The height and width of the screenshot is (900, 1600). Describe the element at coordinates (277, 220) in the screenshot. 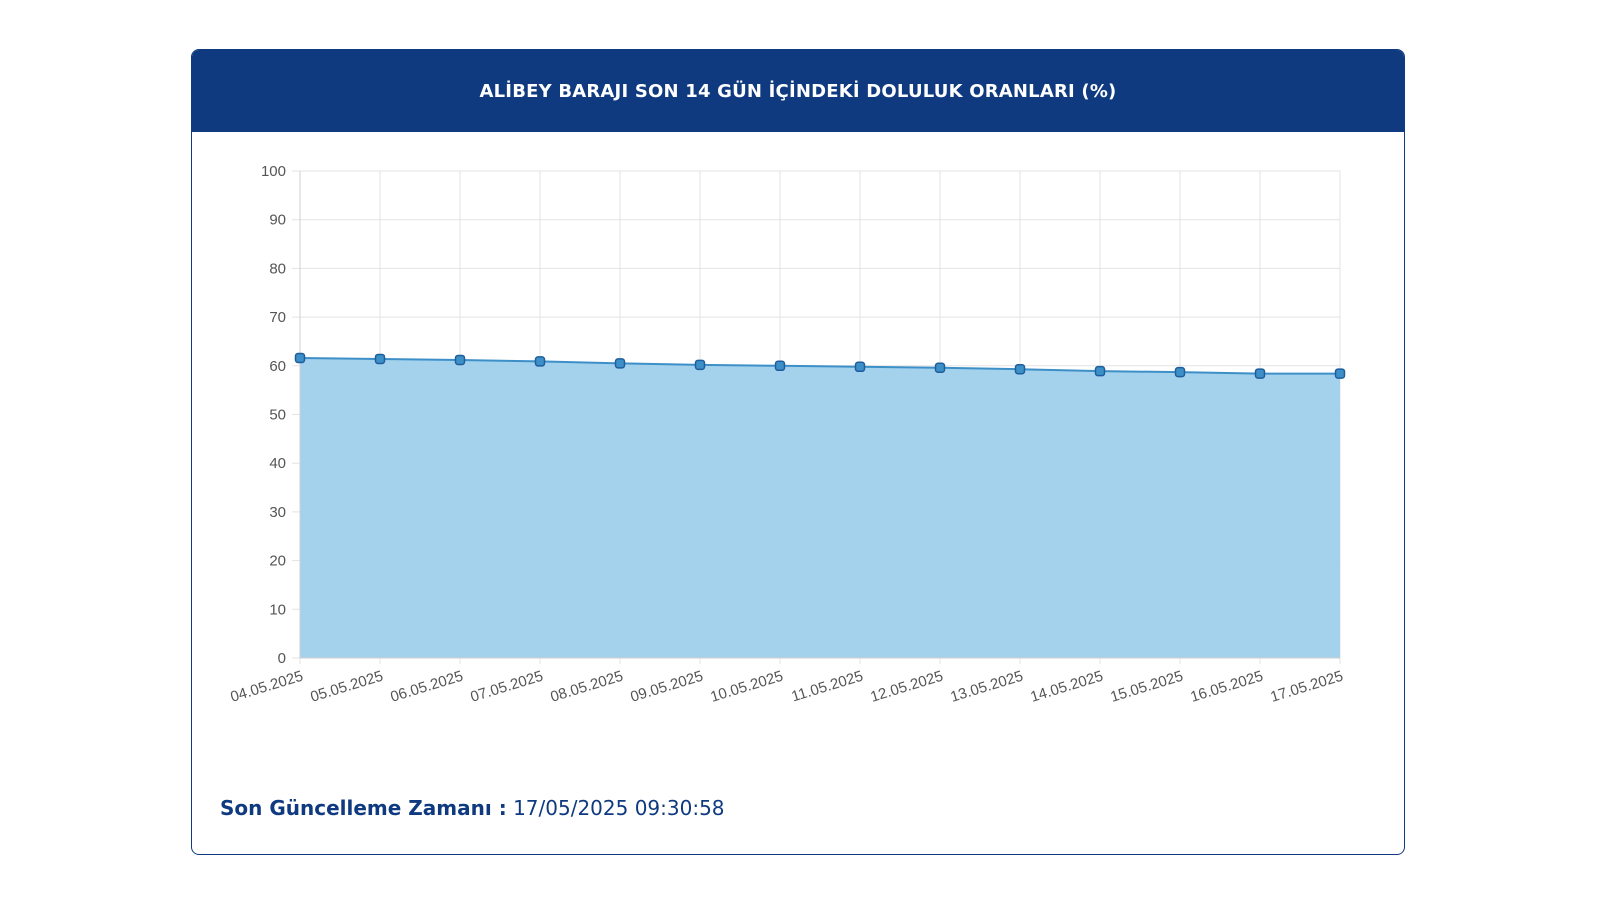

I see `y-tick-label-90: 90` at that location.